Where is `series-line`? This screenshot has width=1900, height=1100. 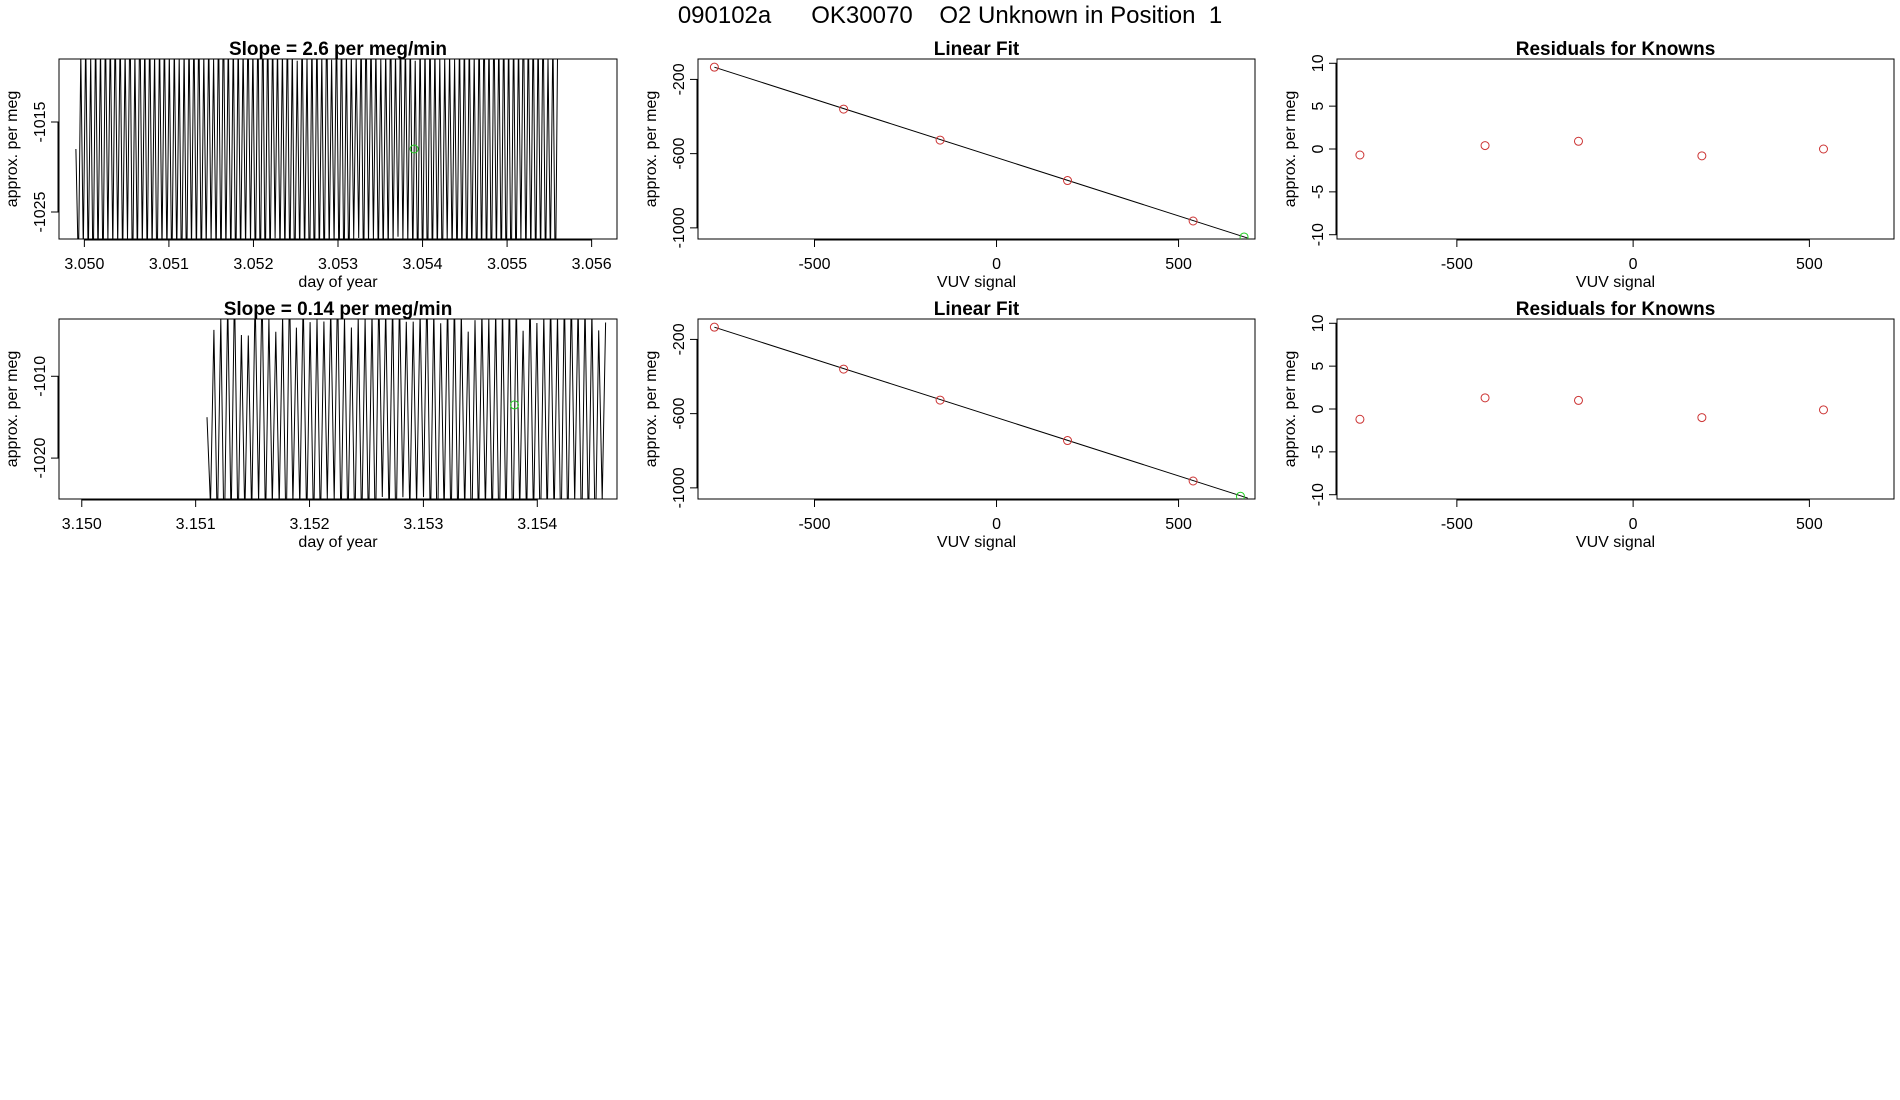 series-line is located at coordinates (406, 409).